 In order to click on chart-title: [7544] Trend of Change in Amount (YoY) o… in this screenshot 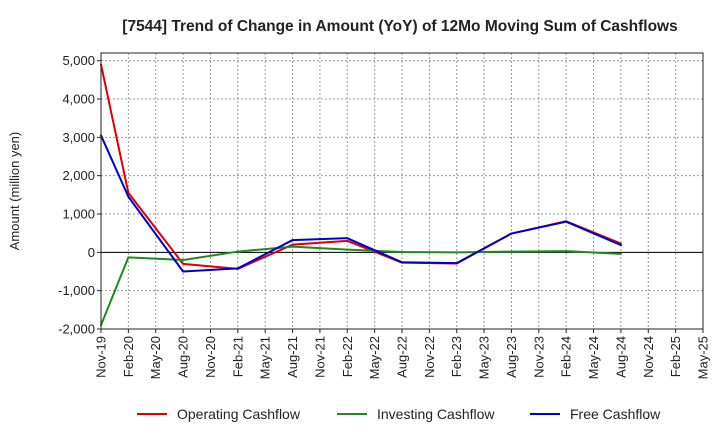, I will do `click(399, 26)`.